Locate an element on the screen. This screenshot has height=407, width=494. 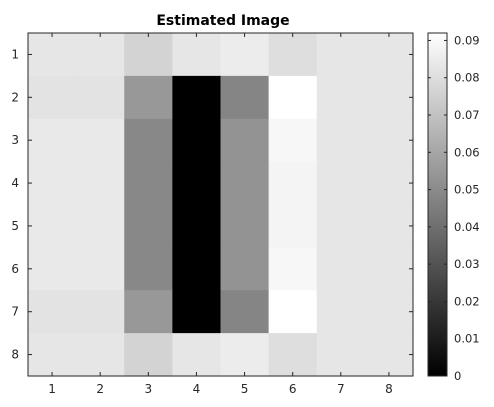
heatmap-cell-r6-c8 is located at coordinates (389, 269).